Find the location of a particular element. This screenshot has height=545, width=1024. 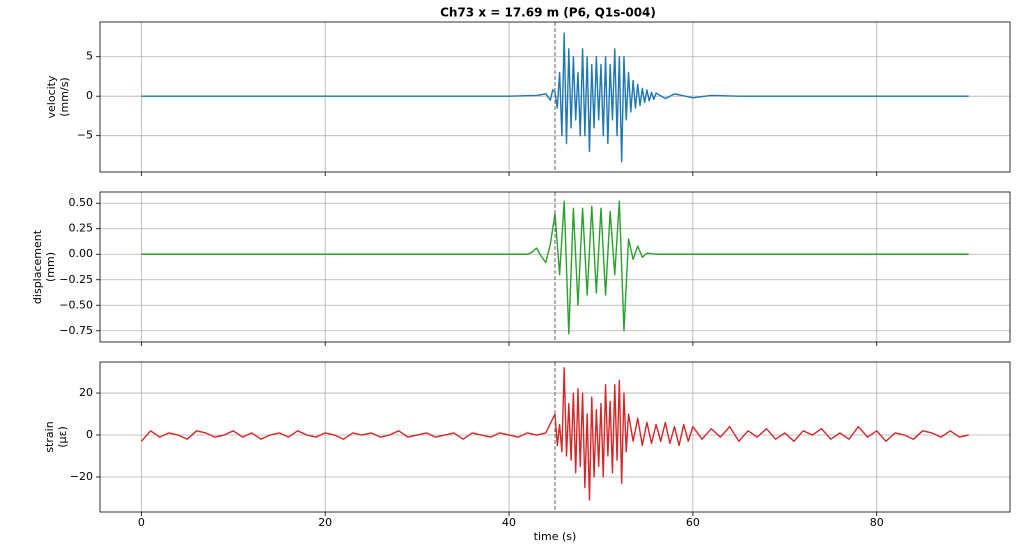

x-tick-label: 40 is located at coordinates (509, 522).